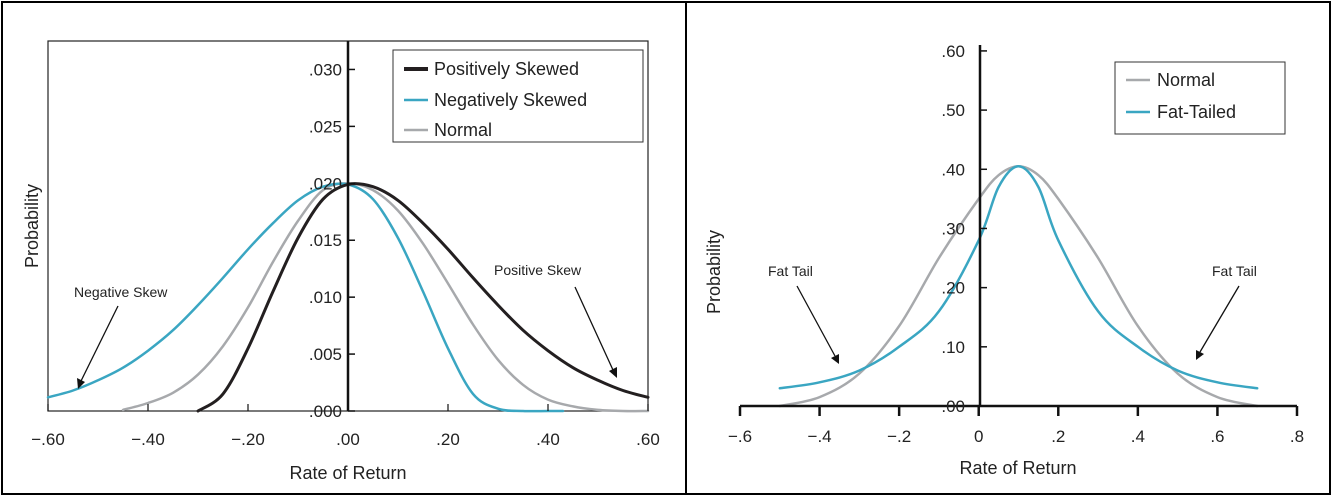 This screenshot has width=1333, height=496. Describe the element at coordinates (48, 439) in the screenshot. I see `x-tick-label: −.60` at that location.